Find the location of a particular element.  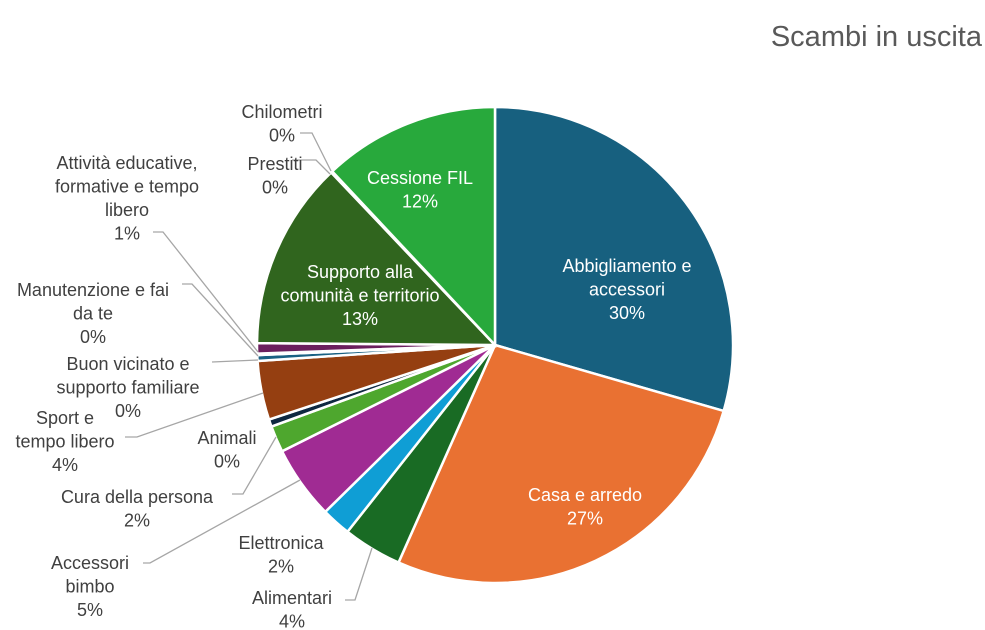

data-label-line: Casa e arredo is located at coordinates (585, 495).